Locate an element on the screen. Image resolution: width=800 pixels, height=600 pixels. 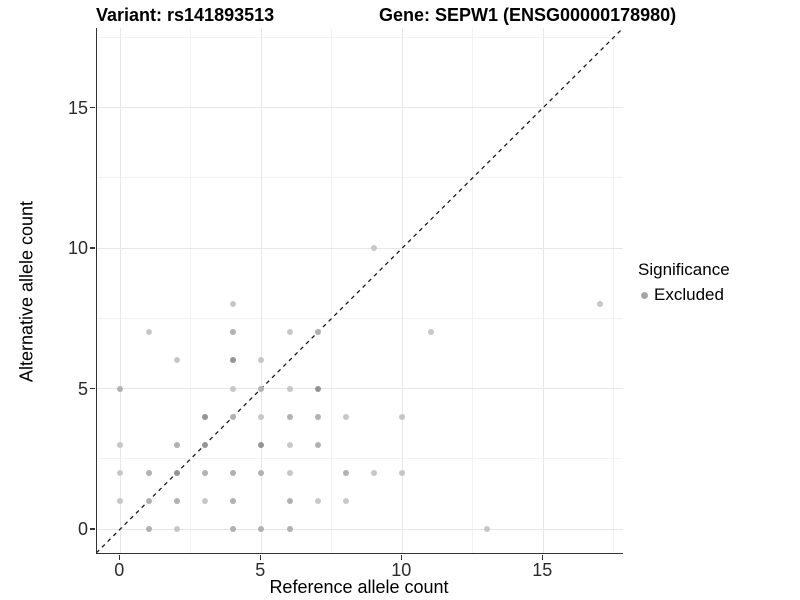
plot-title-variant: Variant: rs141893513 is located at coordinates (185, 15).